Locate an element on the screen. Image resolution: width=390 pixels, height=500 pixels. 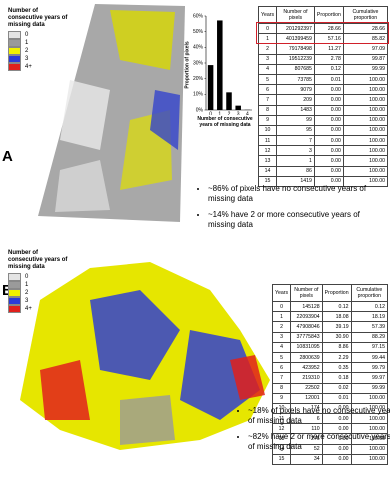
map-a-patch is located at coordinates (85, 115).